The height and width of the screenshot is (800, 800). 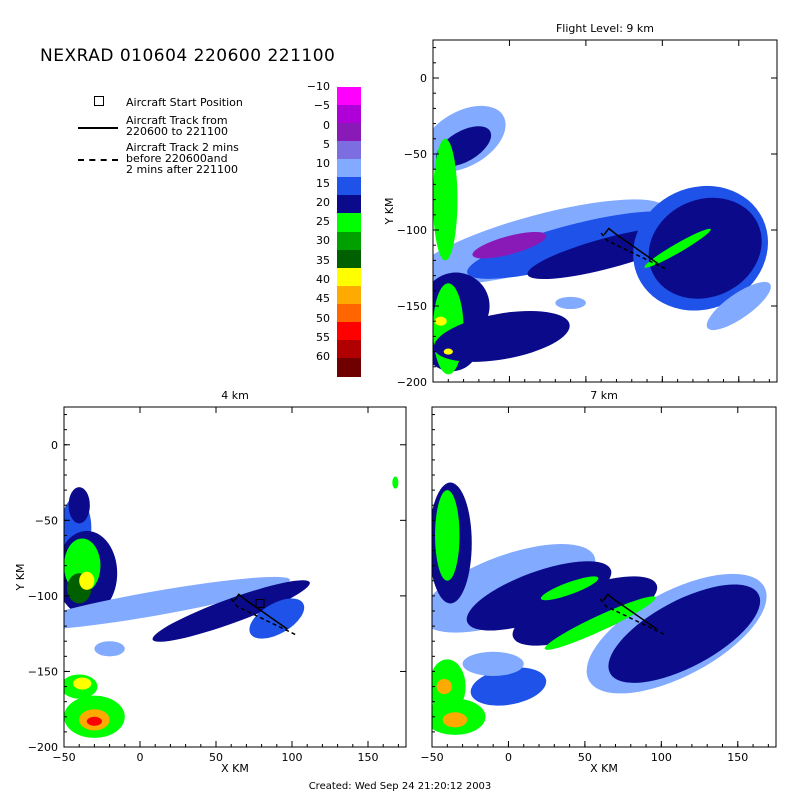 What do you see at coordinates (323, 318) in the screenshot?
I see `colorbar-tick-label: 50` at bounding box center [323, 318].